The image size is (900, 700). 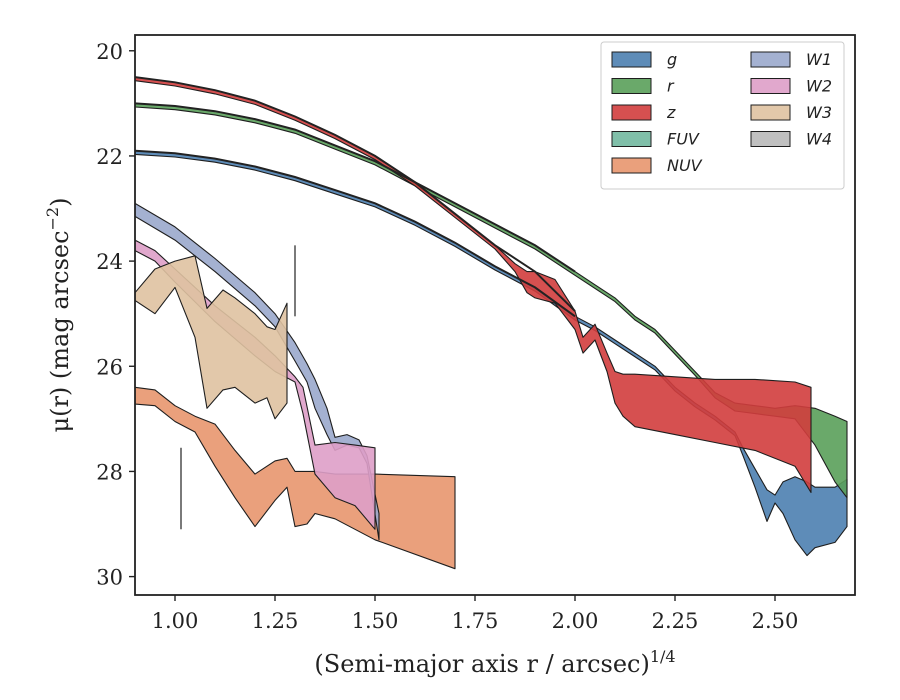 What do you see at coordinates (275, 621) in the screenshot?
I see `x-tick-label: 1.25` at bounding box center [275, 621].